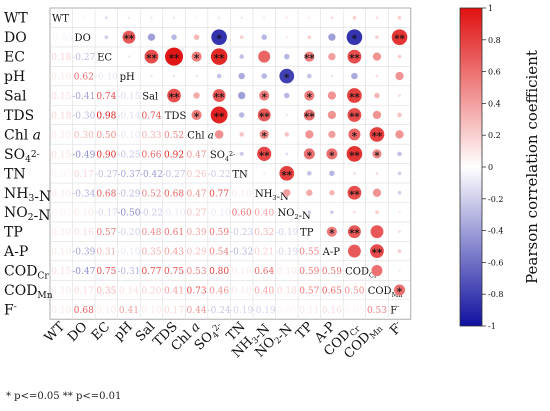 The width and height of the screenshot is (550, 411). Describe the element at coordinates (60, 19) in the screenshot. I see `diagonal-label: WT` at that location.